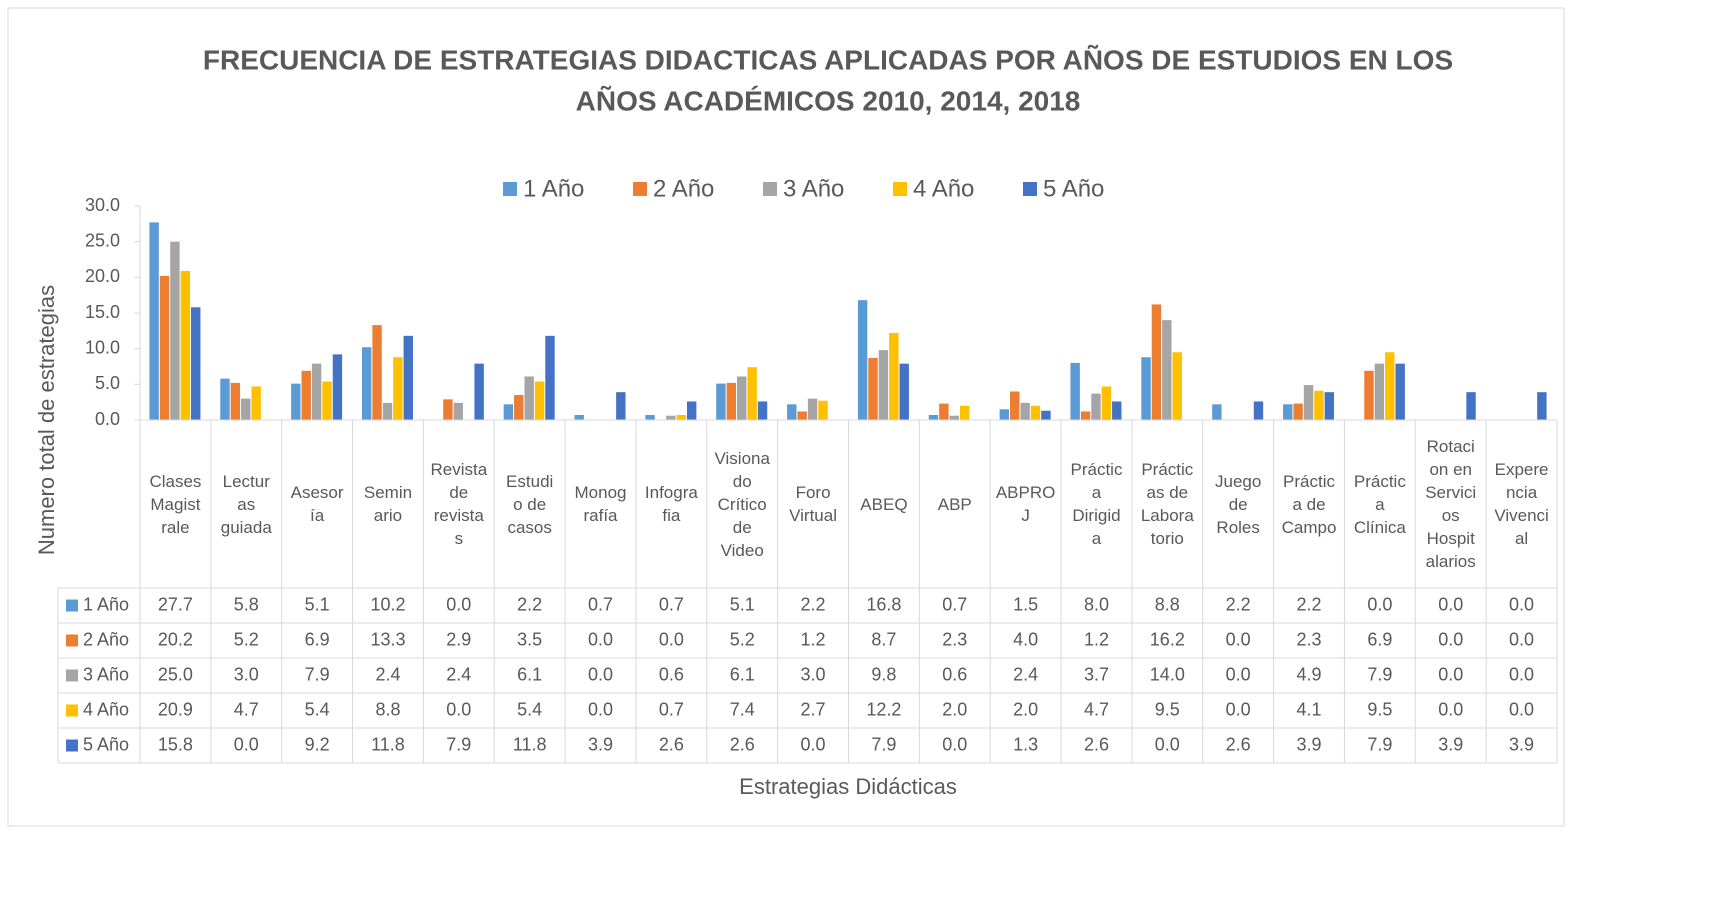 The image size is (1709, 904). What do you see at coordinates (102, 347) in the screenshot?
I see `y-tick-label: 10.0` at bounding box center [102, 347].